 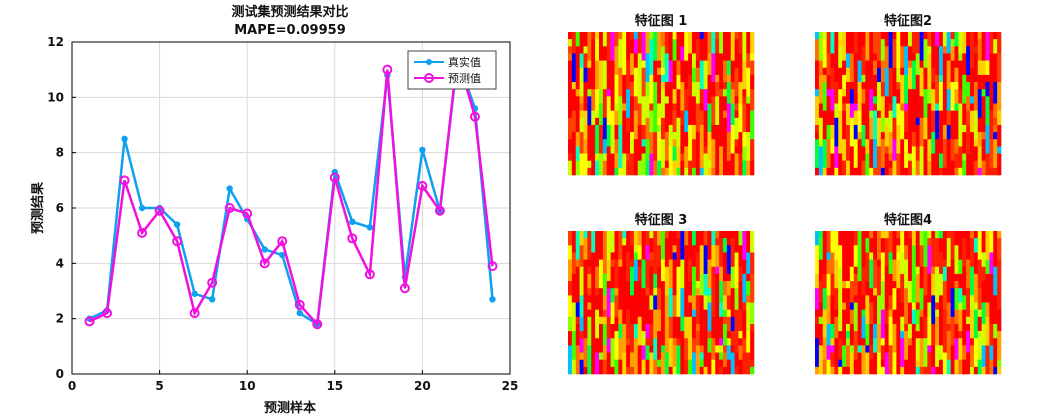 I want to click on legend-label-pred: 预测值, so click(x=464, y=78).